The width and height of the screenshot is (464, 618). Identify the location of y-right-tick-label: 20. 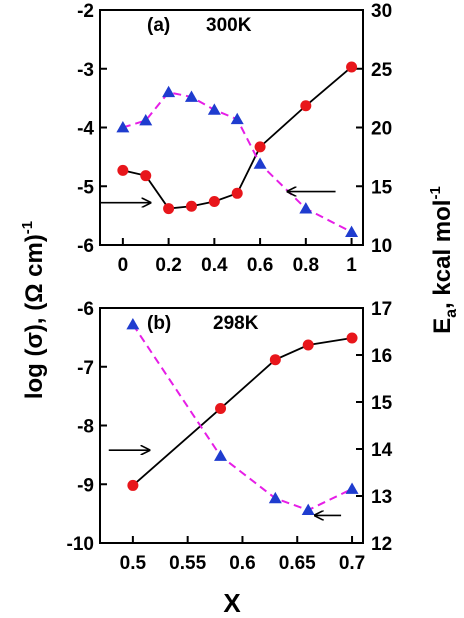
(381, 129).